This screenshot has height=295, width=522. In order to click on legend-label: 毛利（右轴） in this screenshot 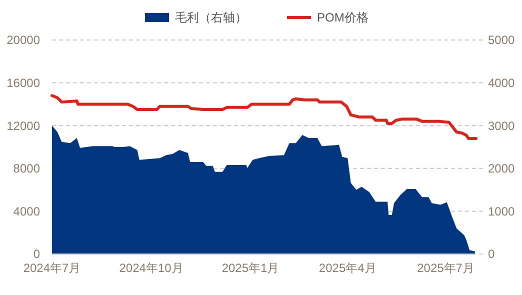, I will do `click(211, 17)`.